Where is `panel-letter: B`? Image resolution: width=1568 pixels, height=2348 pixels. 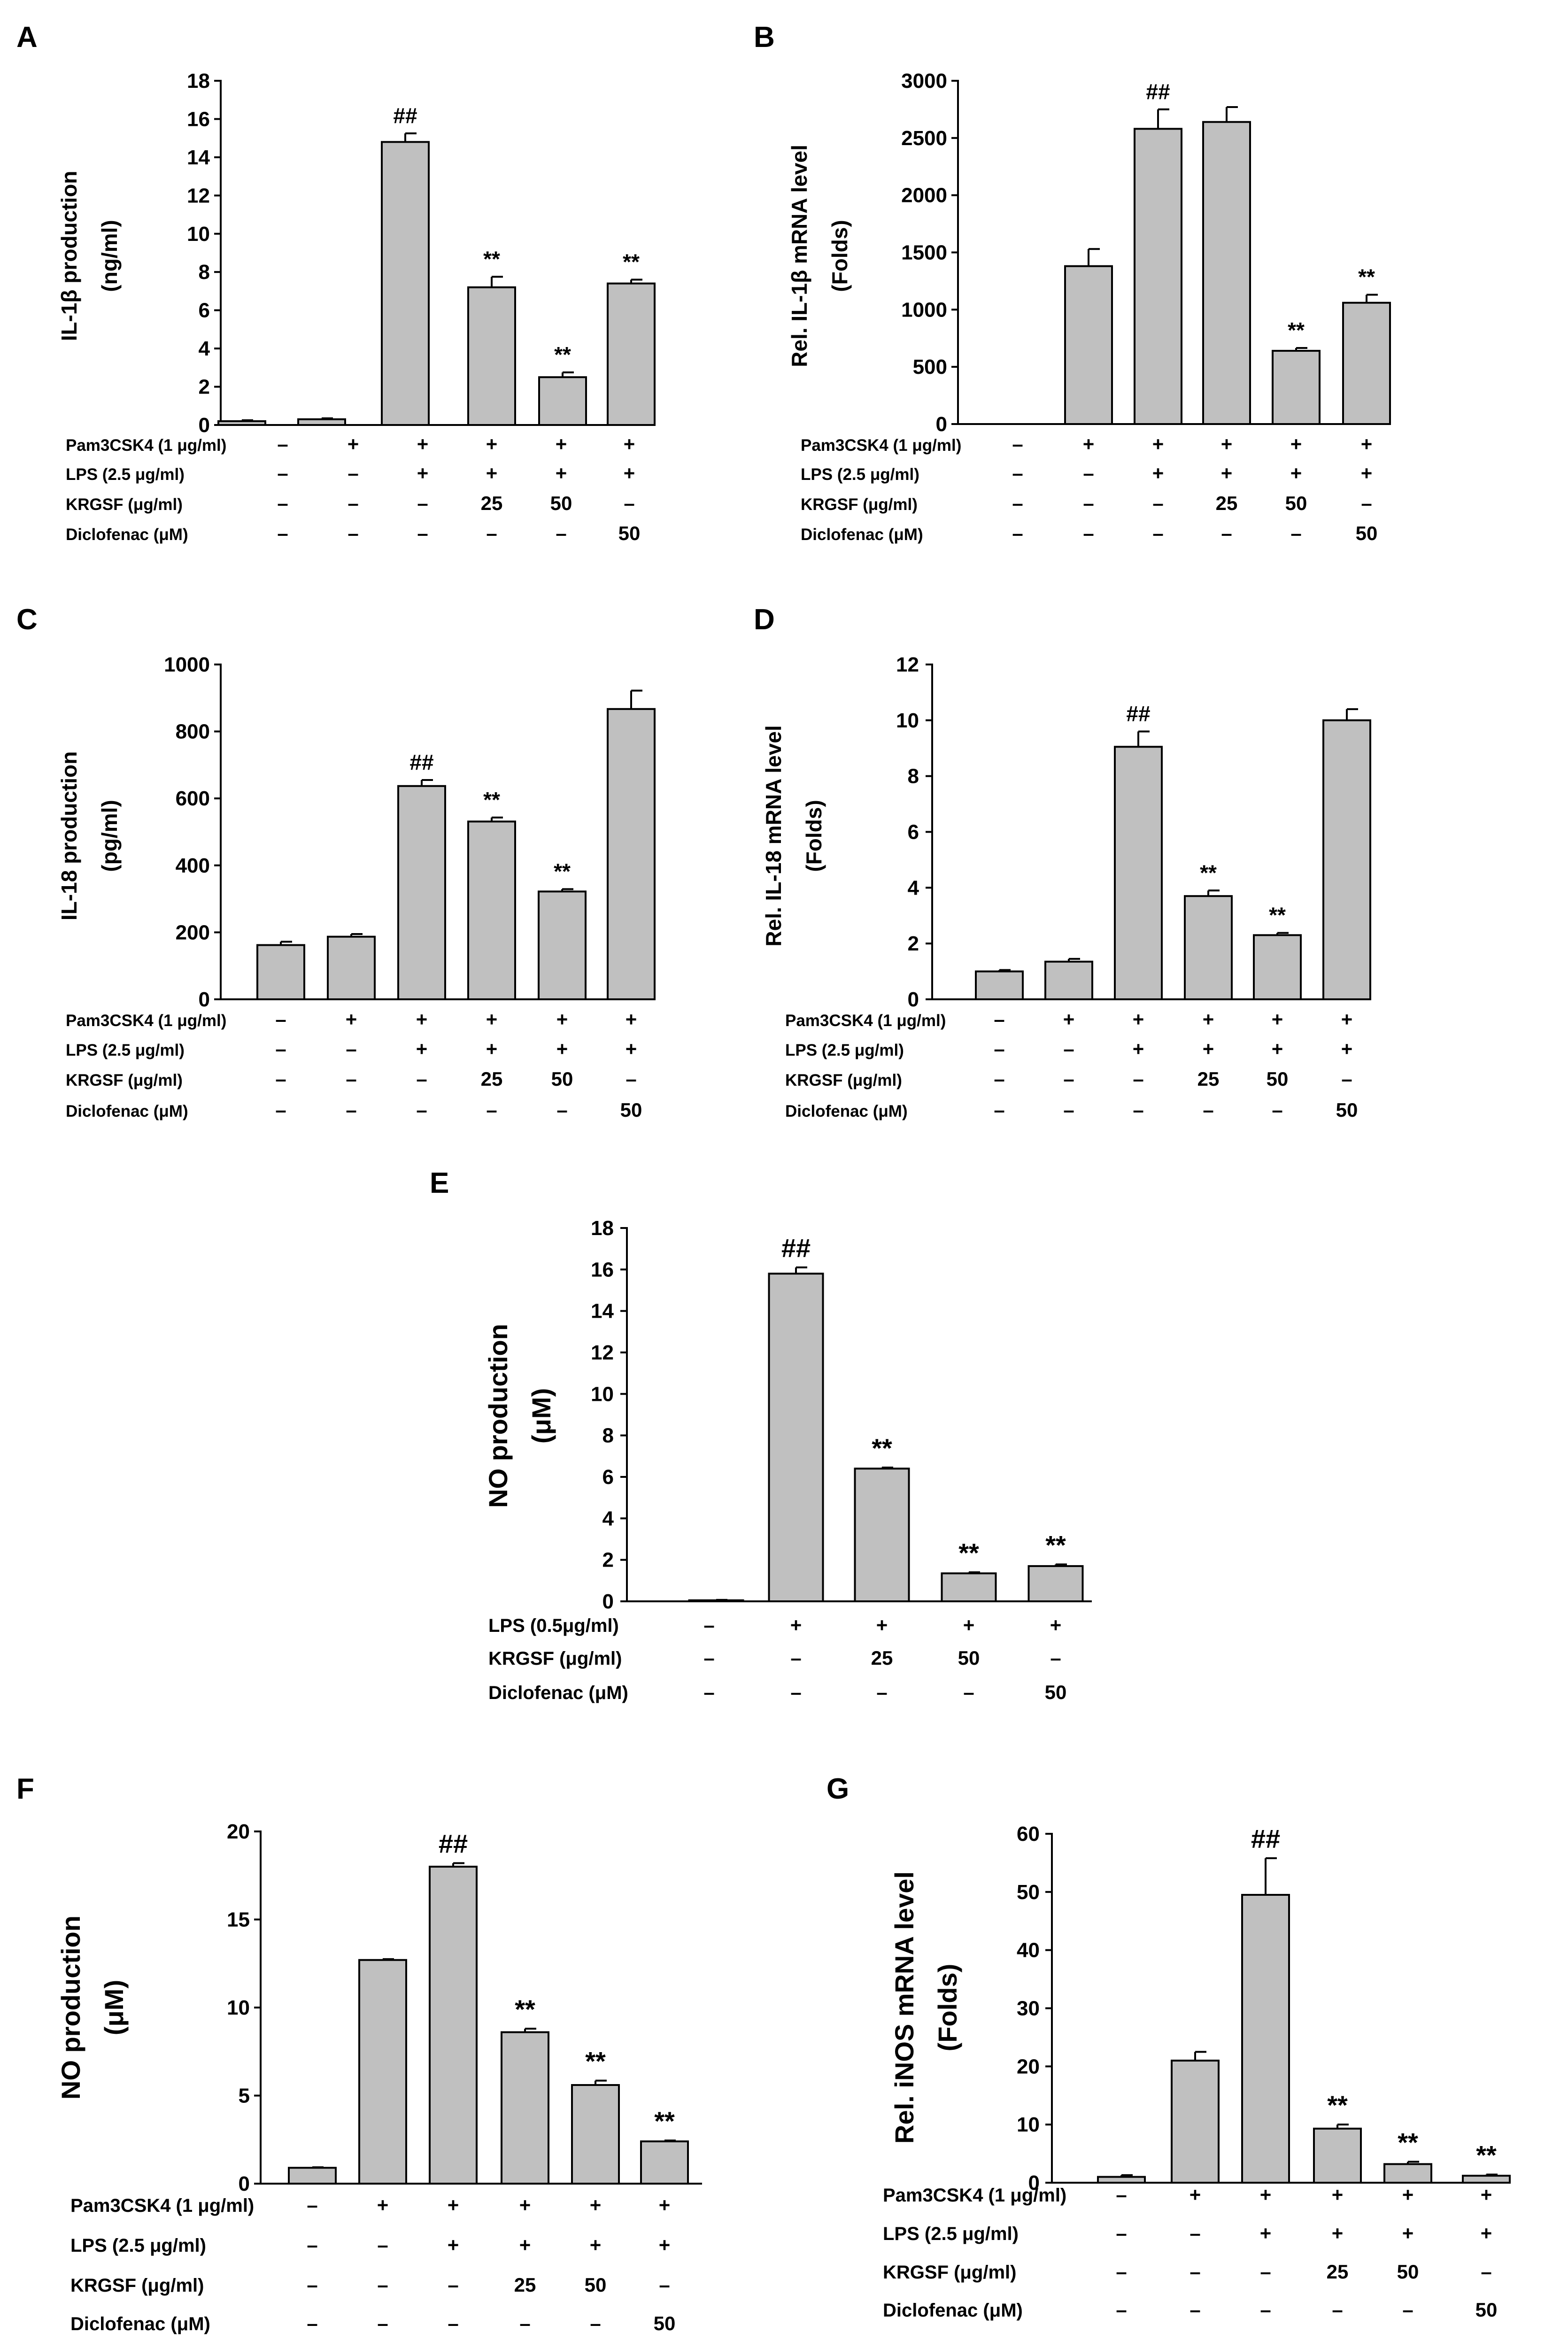 panel-letter: B is located at coordinates (764, 37).